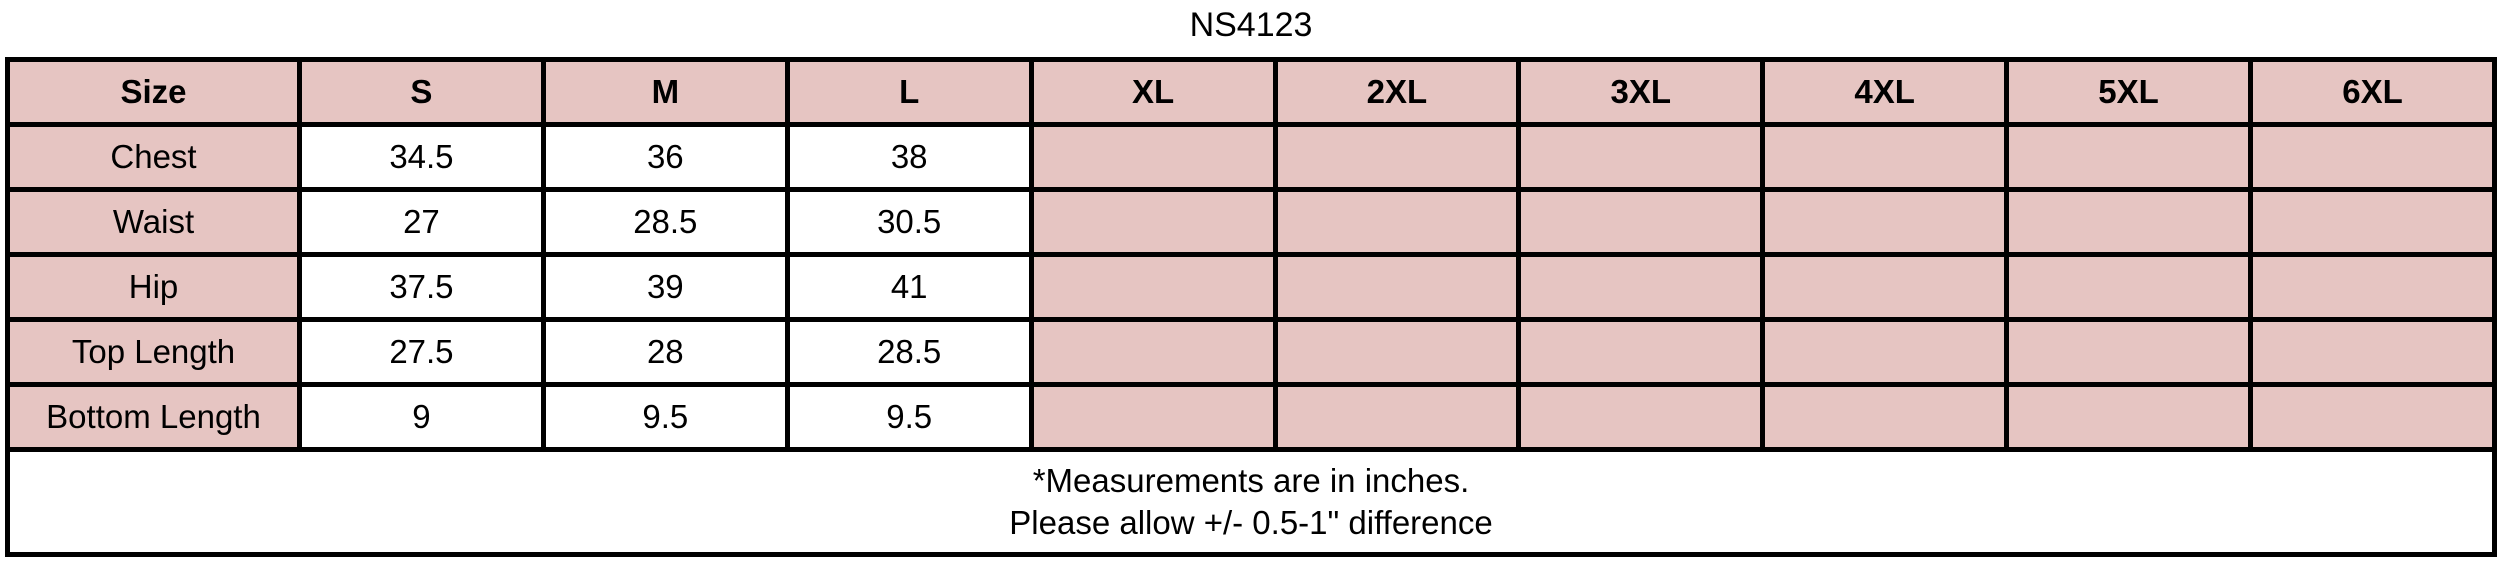 This screenshot has width=2502, height=578. What do you see at coordinates (153, 287) in the screenshot?
I see `row-label-hip: Hip` at bounding box center [153, 287].